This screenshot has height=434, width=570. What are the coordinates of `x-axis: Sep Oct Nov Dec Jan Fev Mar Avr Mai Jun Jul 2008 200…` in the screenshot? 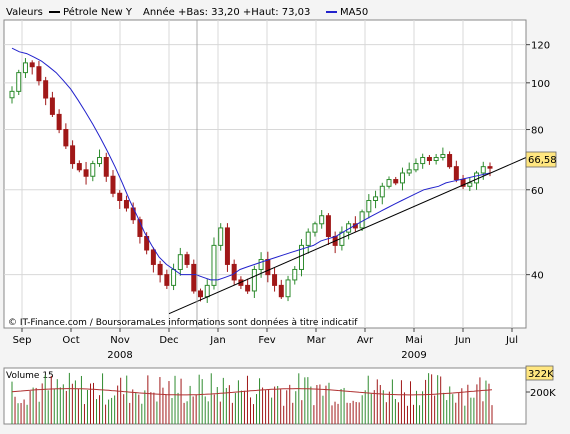 It's located at (265, 344).